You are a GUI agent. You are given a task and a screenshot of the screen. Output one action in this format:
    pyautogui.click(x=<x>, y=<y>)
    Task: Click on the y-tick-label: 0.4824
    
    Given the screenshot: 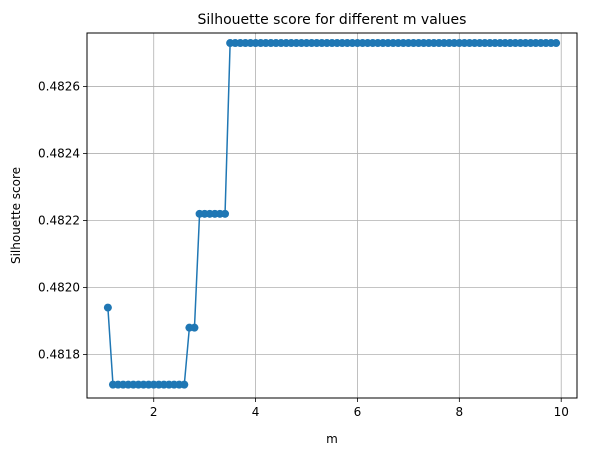 What is the action you would take?
    pyautogui.click(x=59, y=154)
    